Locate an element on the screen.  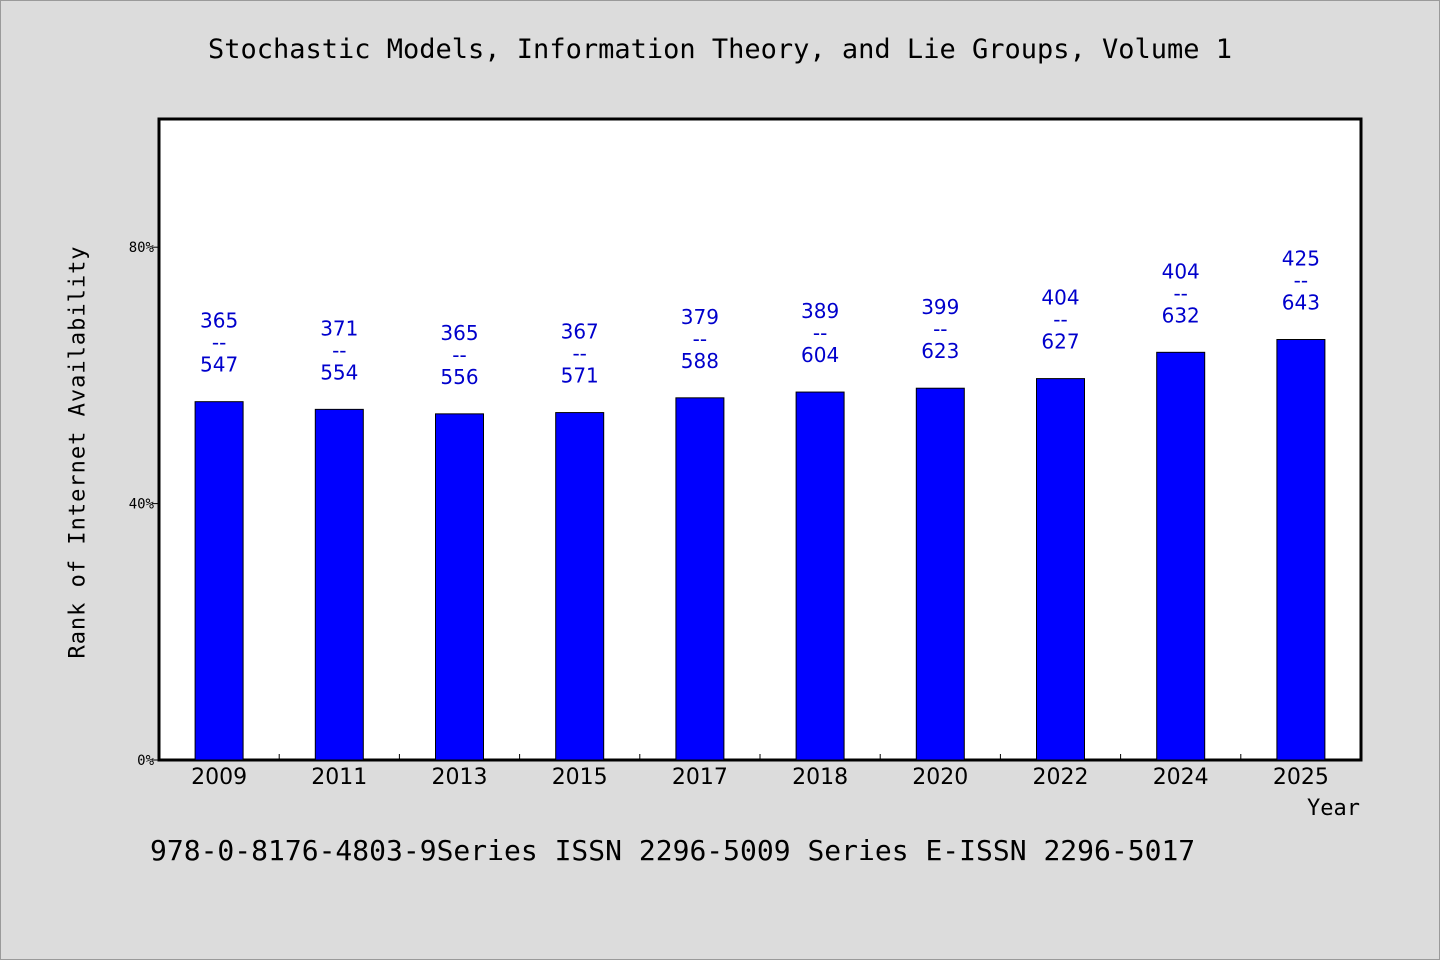
x-tick-label-2013: 2013 is located at coordinates (460, 777).